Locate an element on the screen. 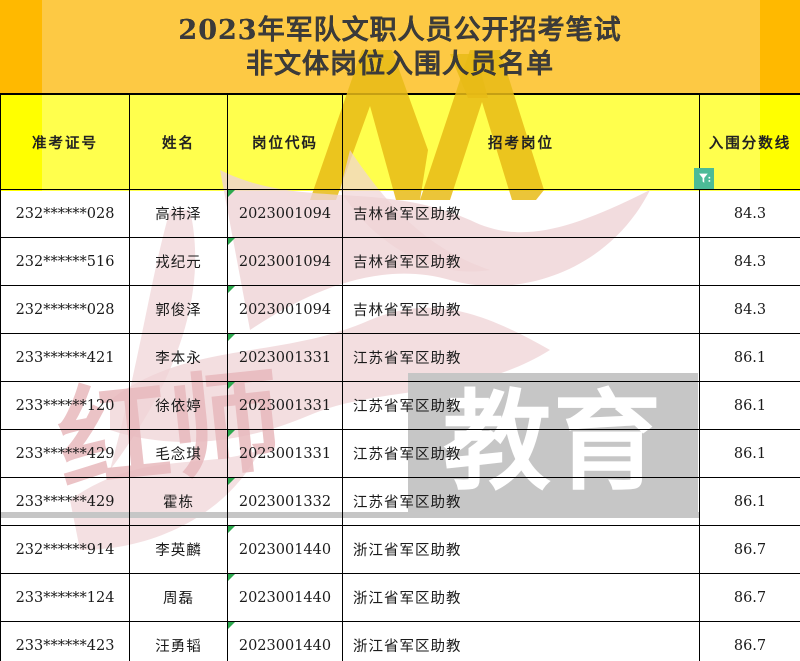 This screenshot has width=800, height=661. page-title-line-1: 2023年军队文职人员公开招考笔试 is located at coordinates (400, 31).